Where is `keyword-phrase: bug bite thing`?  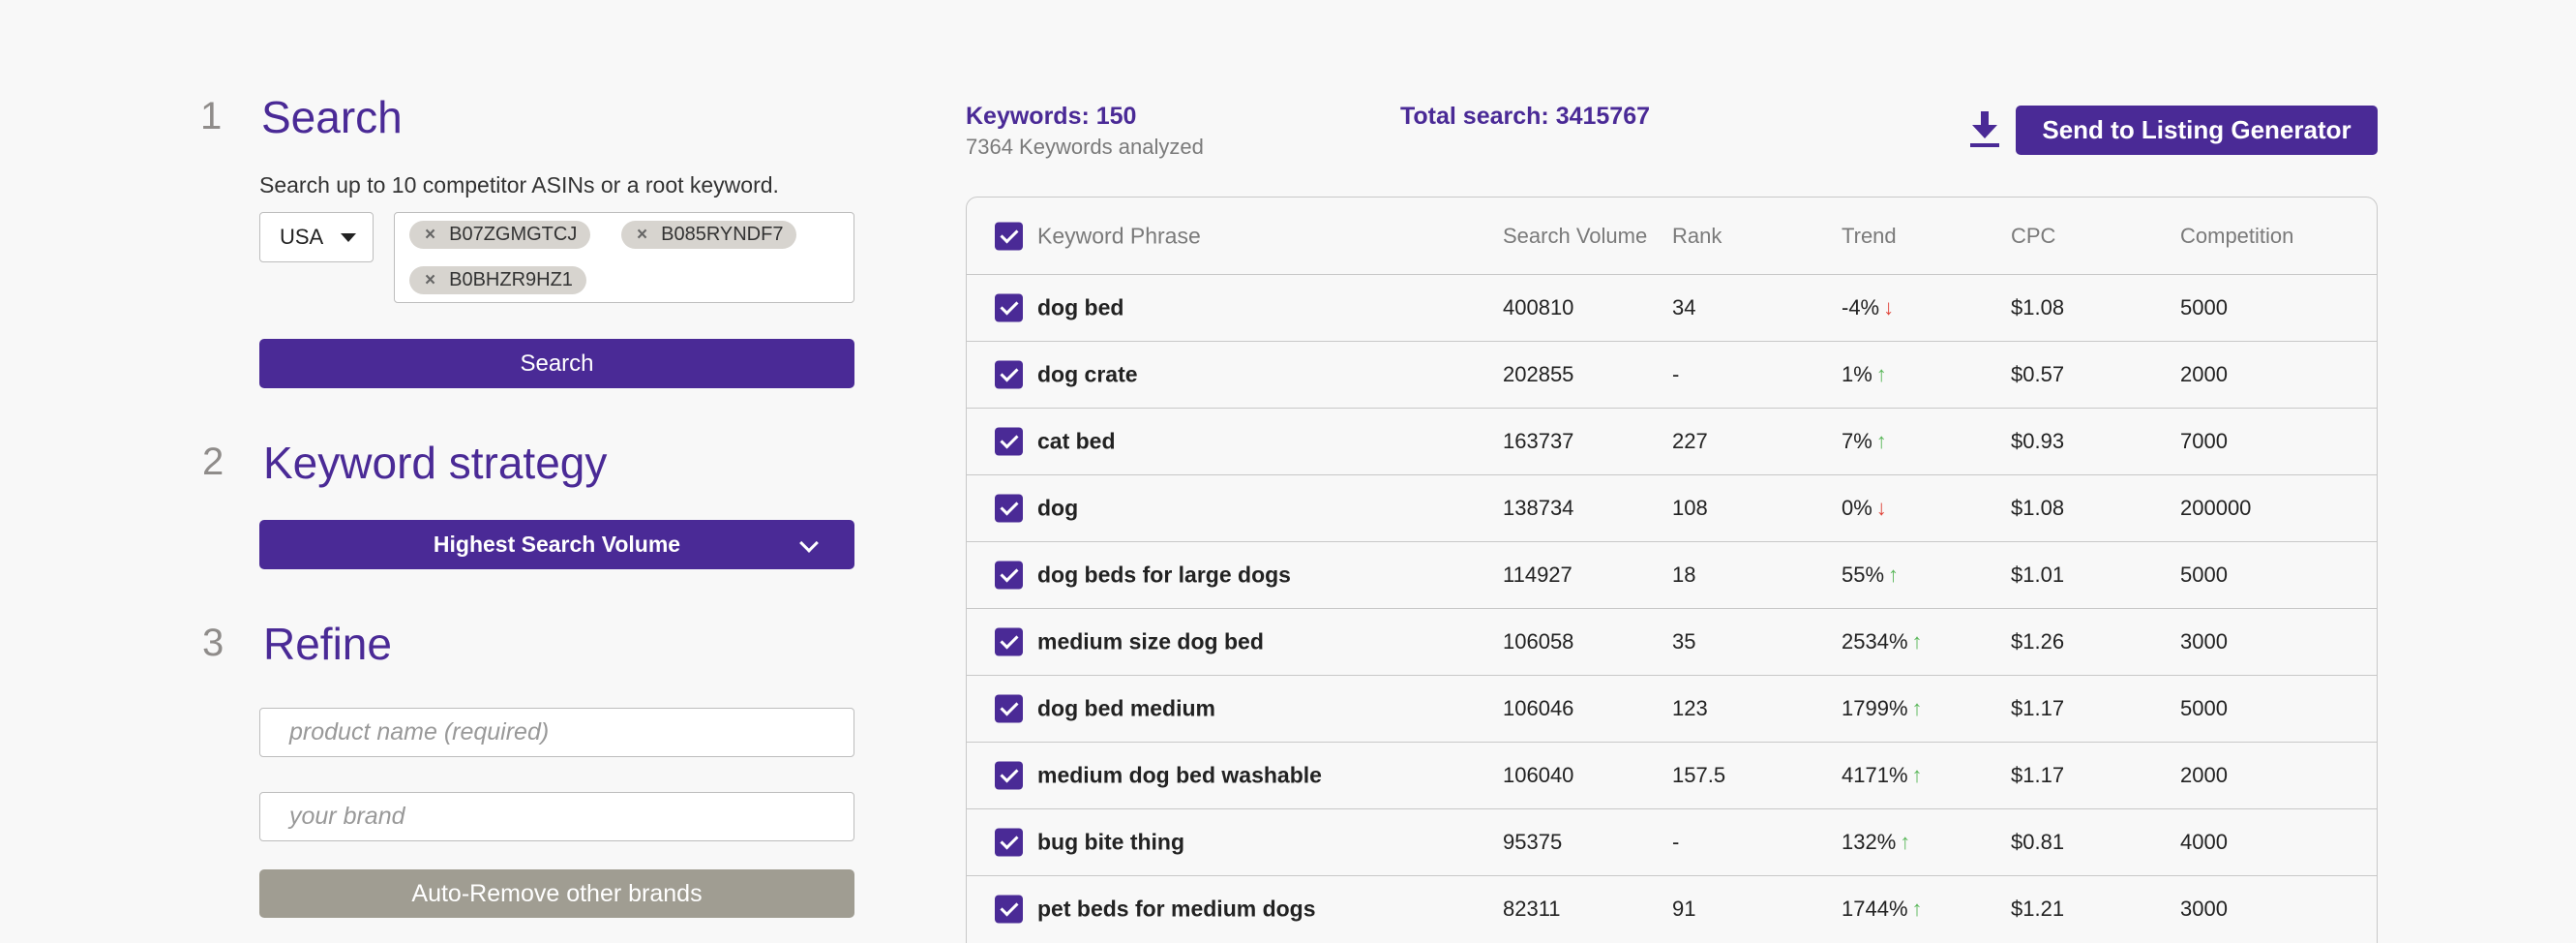 keyword-phrase: bug bite thing is located at coordinates (1111, 842).